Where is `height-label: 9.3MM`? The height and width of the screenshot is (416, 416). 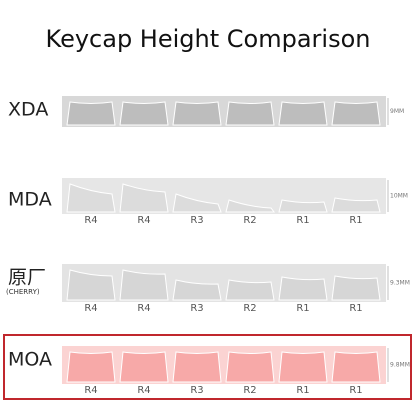 height-label: 9.3MM is located at coordinates (400, 283).